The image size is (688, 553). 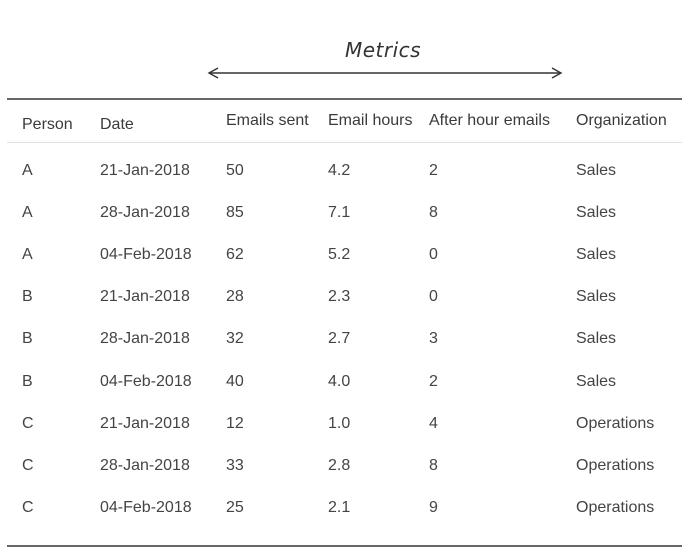 I want to click on cell-emails-sent: 40, so click(x=235, y=381).